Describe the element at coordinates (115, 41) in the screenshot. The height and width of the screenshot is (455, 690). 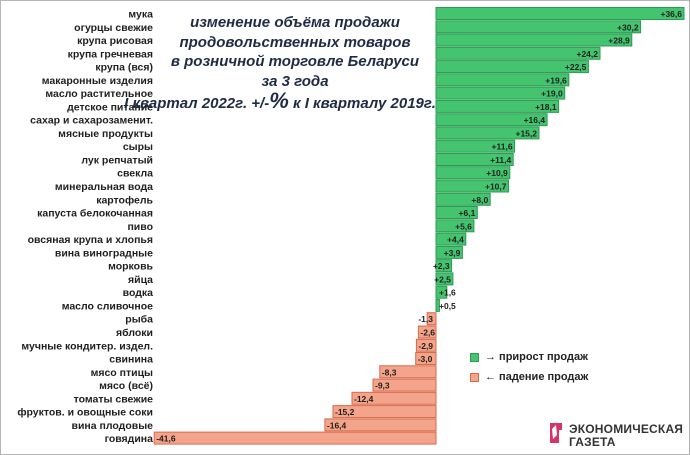
I see `category-label: крупа рисовая` at that location.